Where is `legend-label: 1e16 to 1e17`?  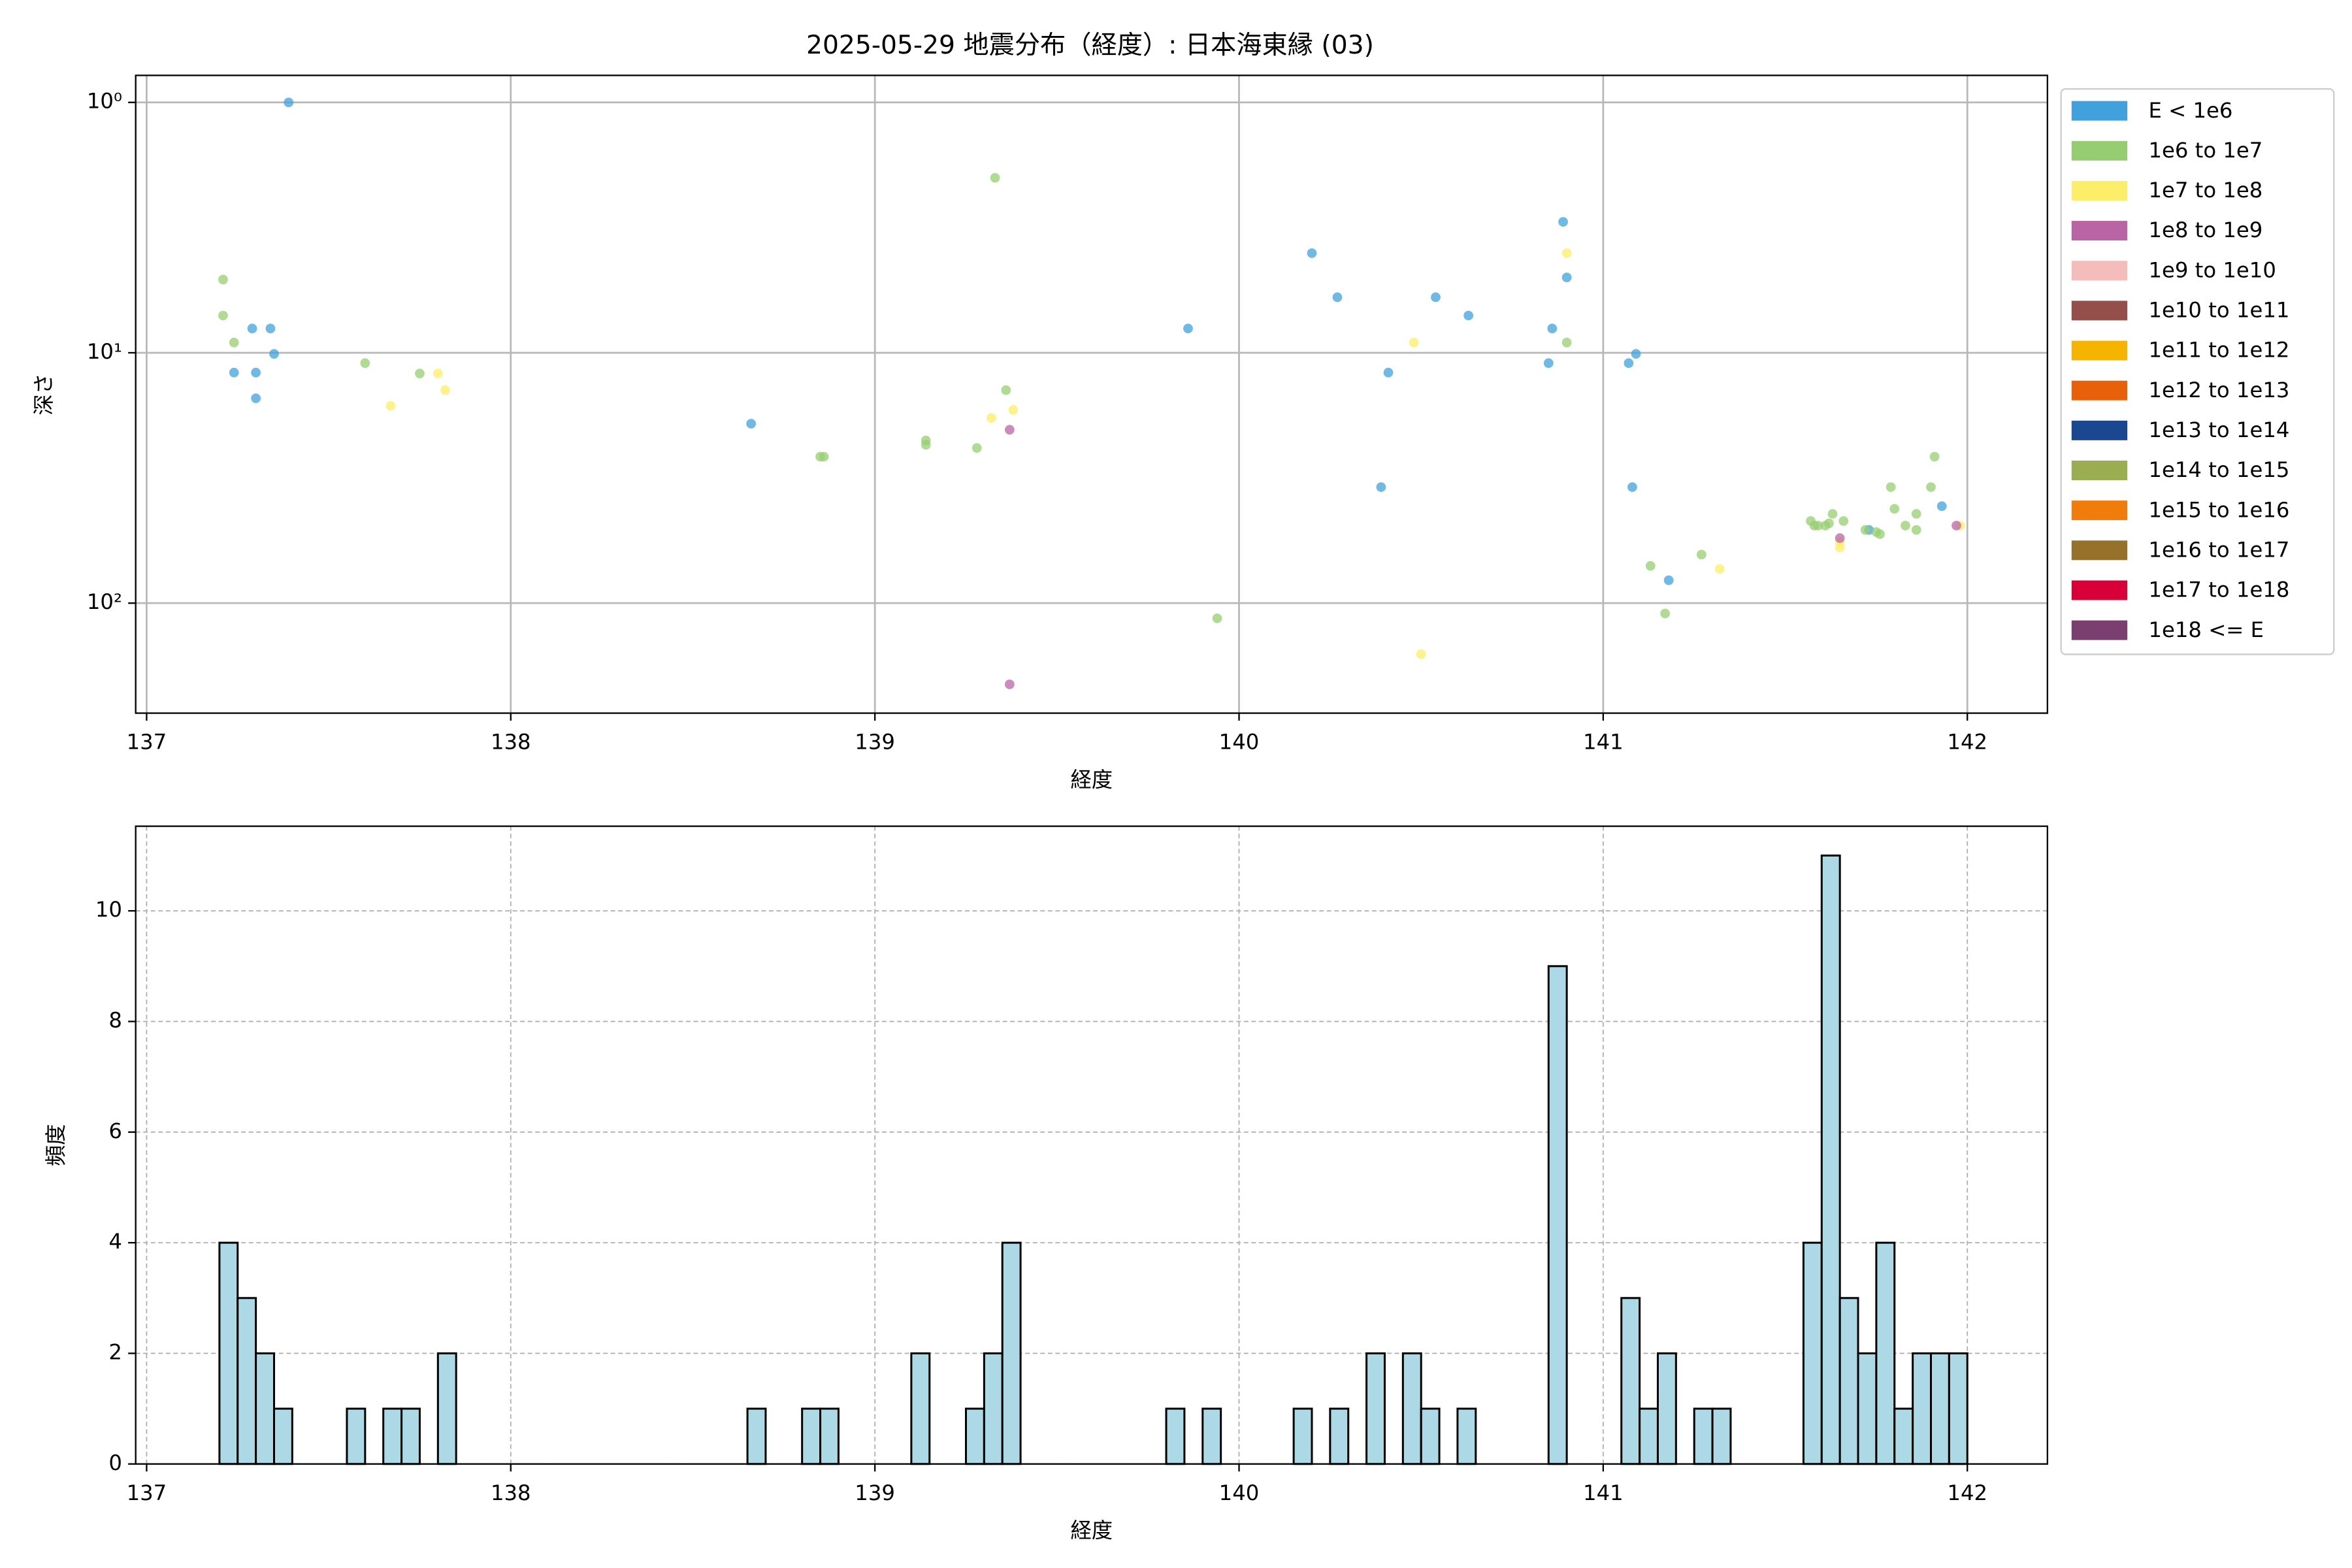 legend-label: 1e16 to 1e17 is located at coordinates (2218, 549).